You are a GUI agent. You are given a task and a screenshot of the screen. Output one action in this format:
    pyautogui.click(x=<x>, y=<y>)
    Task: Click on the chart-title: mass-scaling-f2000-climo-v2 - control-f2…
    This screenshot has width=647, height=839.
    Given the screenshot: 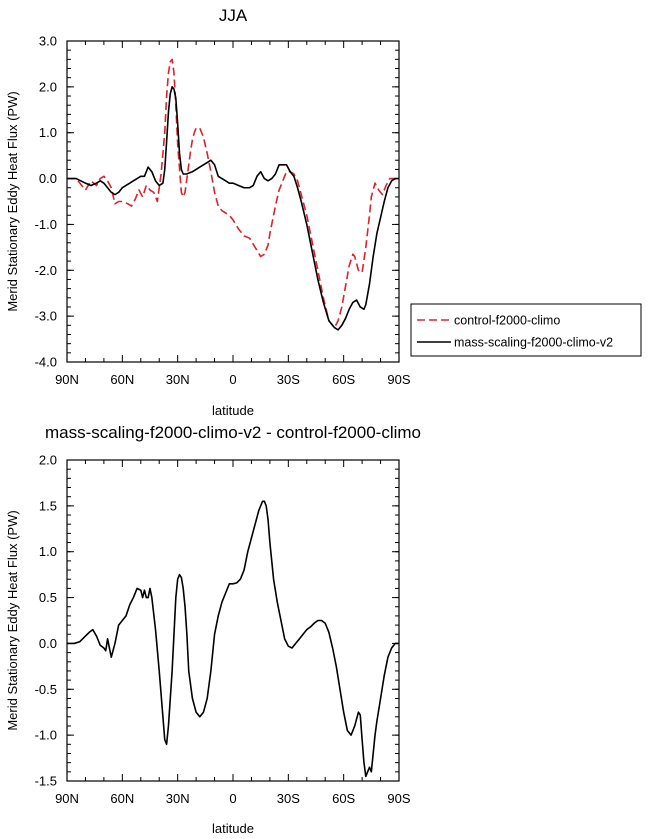 What is the action you would take?
    pyautogui.click(x=233, y=432)
    